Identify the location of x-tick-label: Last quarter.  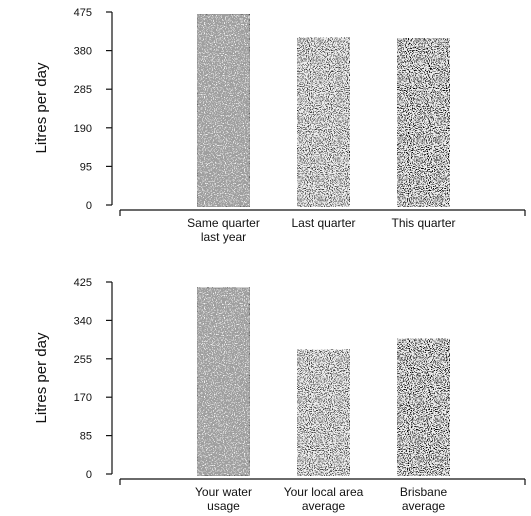
(323, 223).